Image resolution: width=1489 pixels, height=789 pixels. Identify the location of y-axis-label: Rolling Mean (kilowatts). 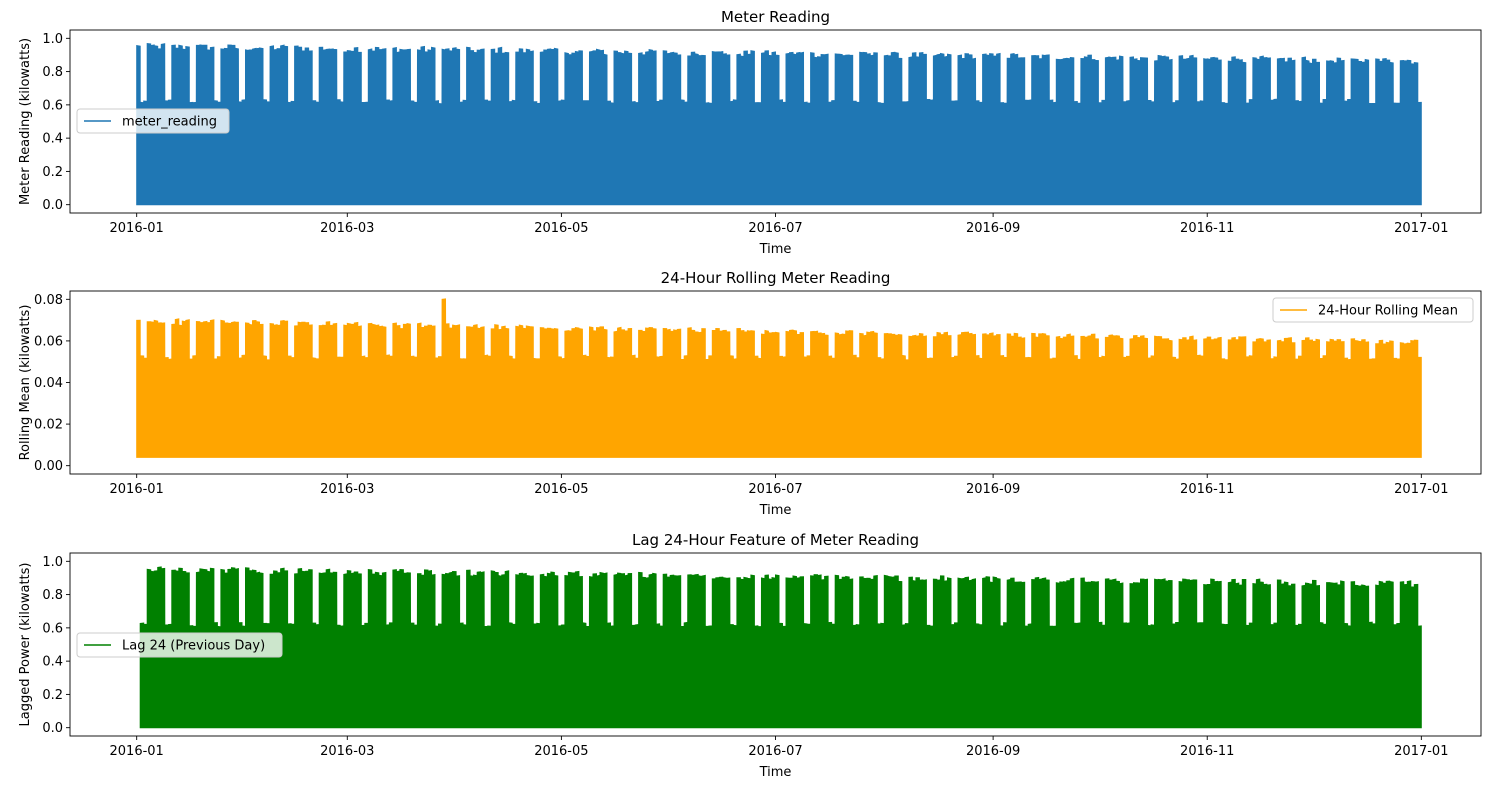
(25, 383).